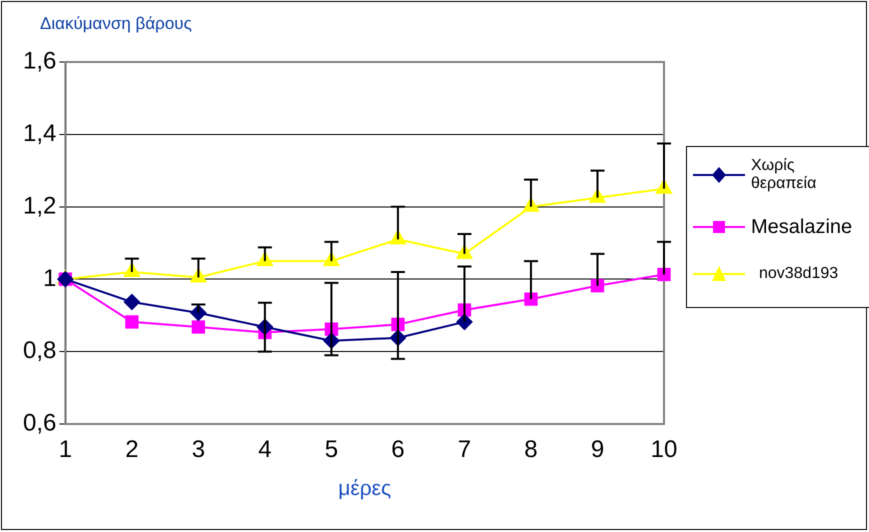 This screenshot has height=532, width=869. Describe the element at coordinates (39, 350) in the screenshot. I see `y-tick-label: 0,8` at that location.